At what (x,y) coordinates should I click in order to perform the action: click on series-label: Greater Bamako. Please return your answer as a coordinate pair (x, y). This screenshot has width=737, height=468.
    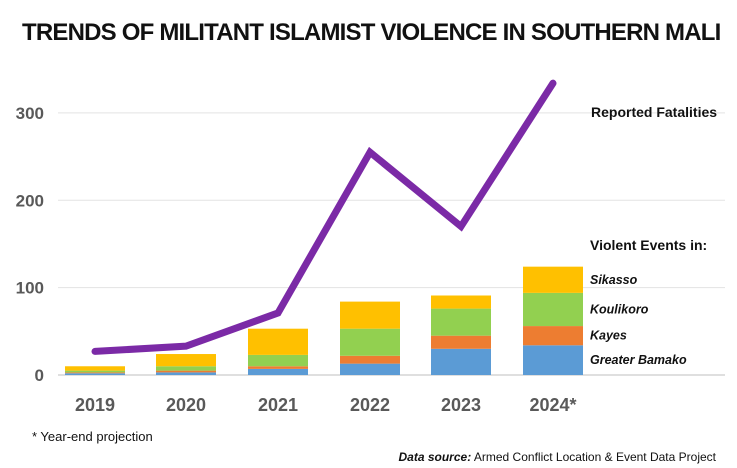
    Looking at the image, I should click on (638, 360).